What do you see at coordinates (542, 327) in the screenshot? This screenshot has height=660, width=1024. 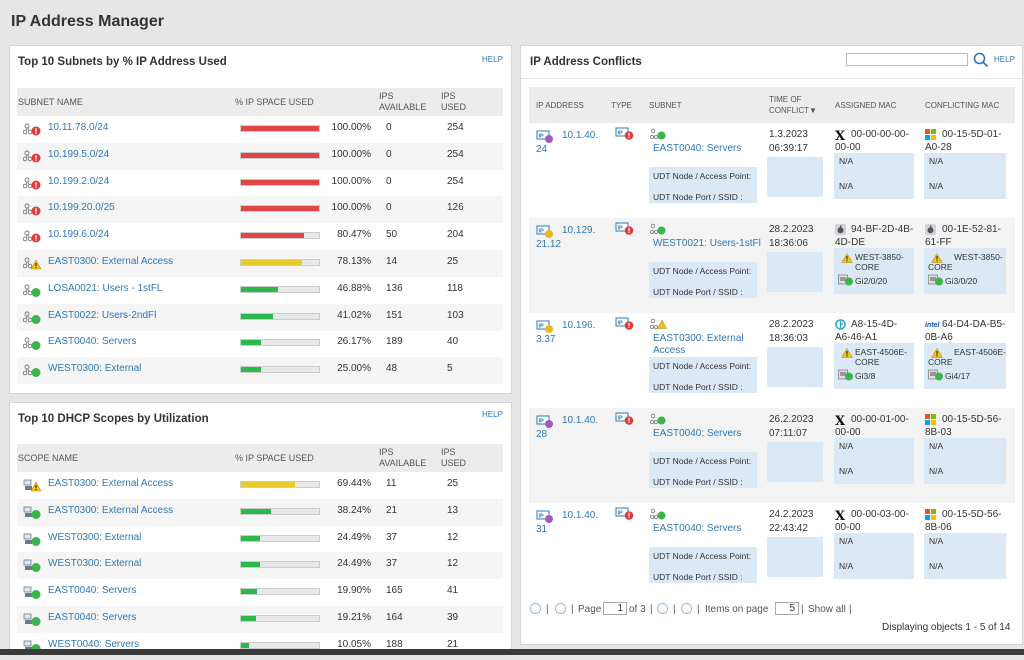 I see `svg-text: IP` at bounding box center [542, 327].